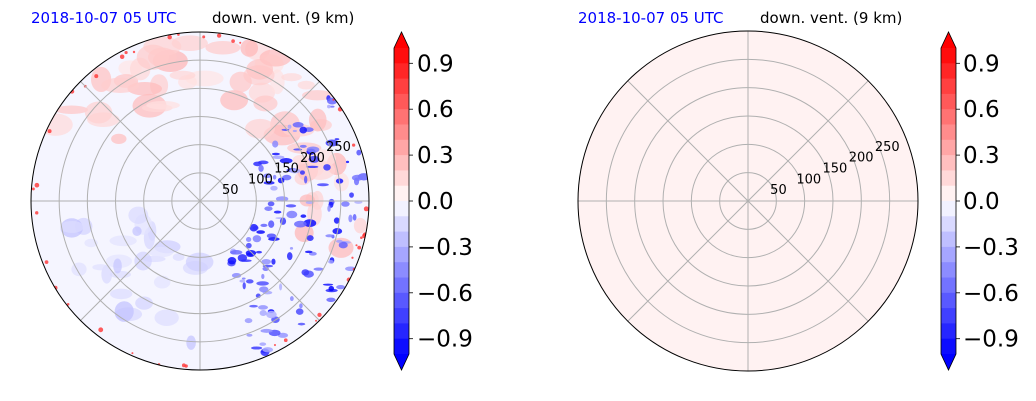 The height and width of the screenshot is (401, 1036). Describe the element at coordinates (887, 147) in the screenshot. I see `radial-tick-label: 250` at that location.